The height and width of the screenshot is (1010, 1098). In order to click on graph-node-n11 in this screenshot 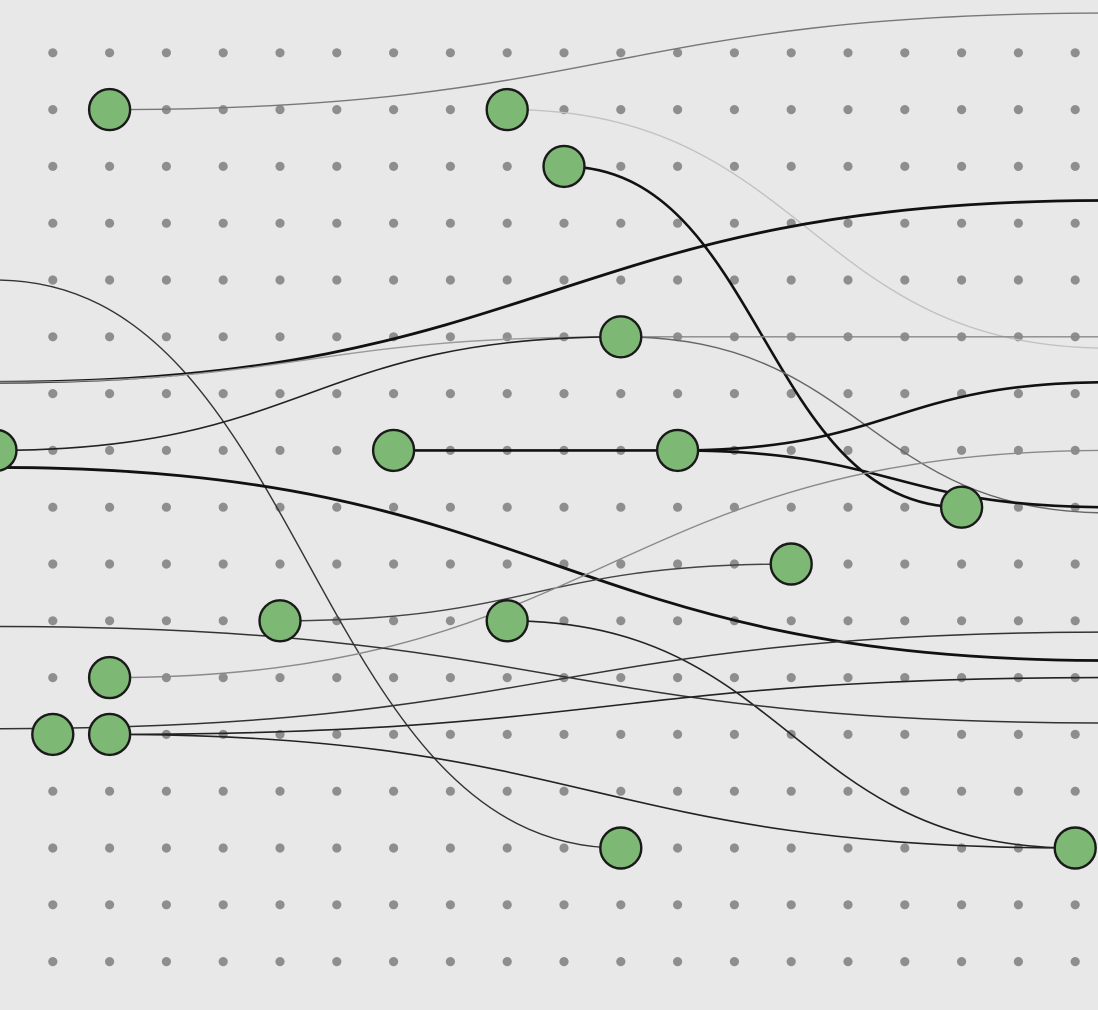, I will do `click(507, 621)`.